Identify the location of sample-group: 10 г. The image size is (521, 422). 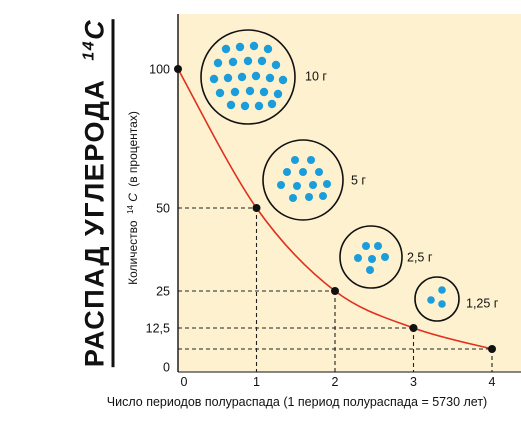
(263, 77).